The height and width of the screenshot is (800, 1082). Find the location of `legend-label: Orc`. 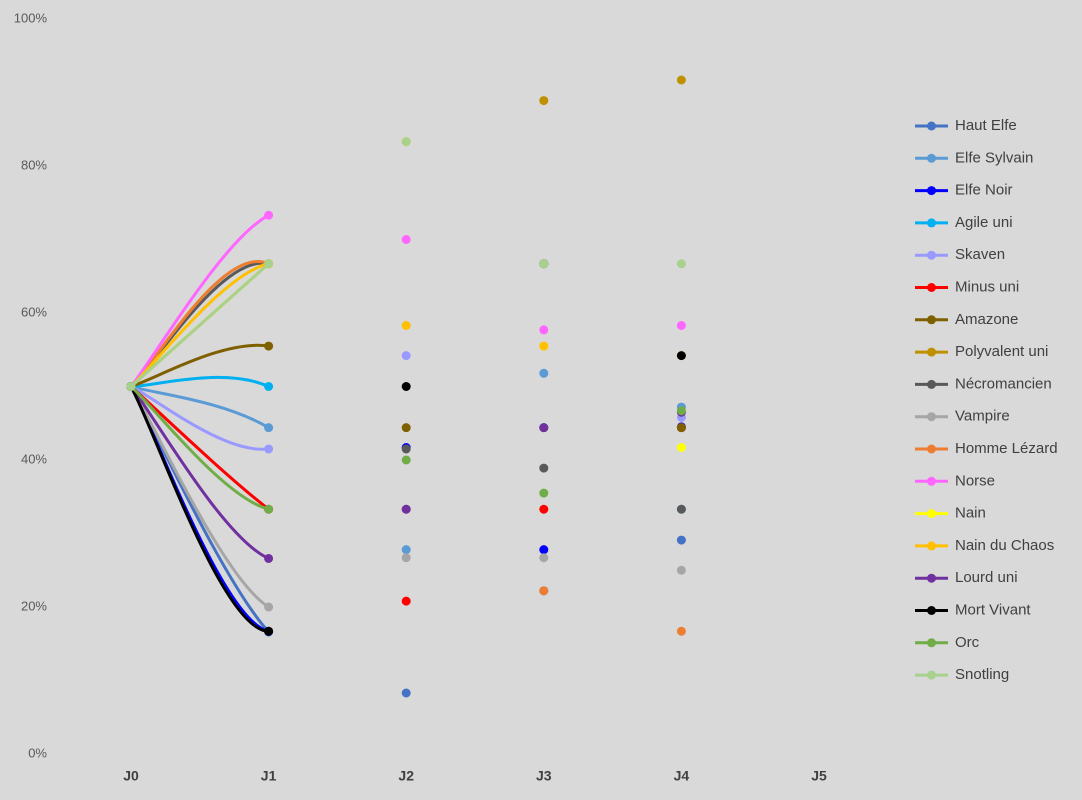

legend-label: Orc is located at coordinates (967, 642).